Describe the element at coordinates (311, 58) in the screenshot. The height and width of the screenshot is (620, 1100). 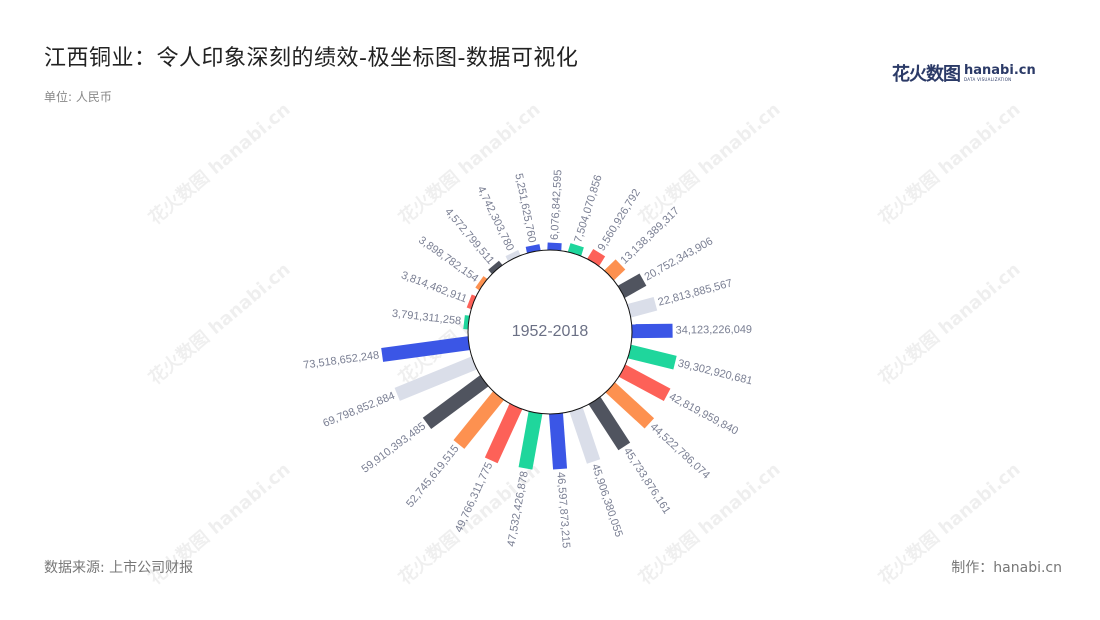
I see `chart-title: 江西铜业：令人印象深刻的绩效-极坐标图-数据可视化` at that location.